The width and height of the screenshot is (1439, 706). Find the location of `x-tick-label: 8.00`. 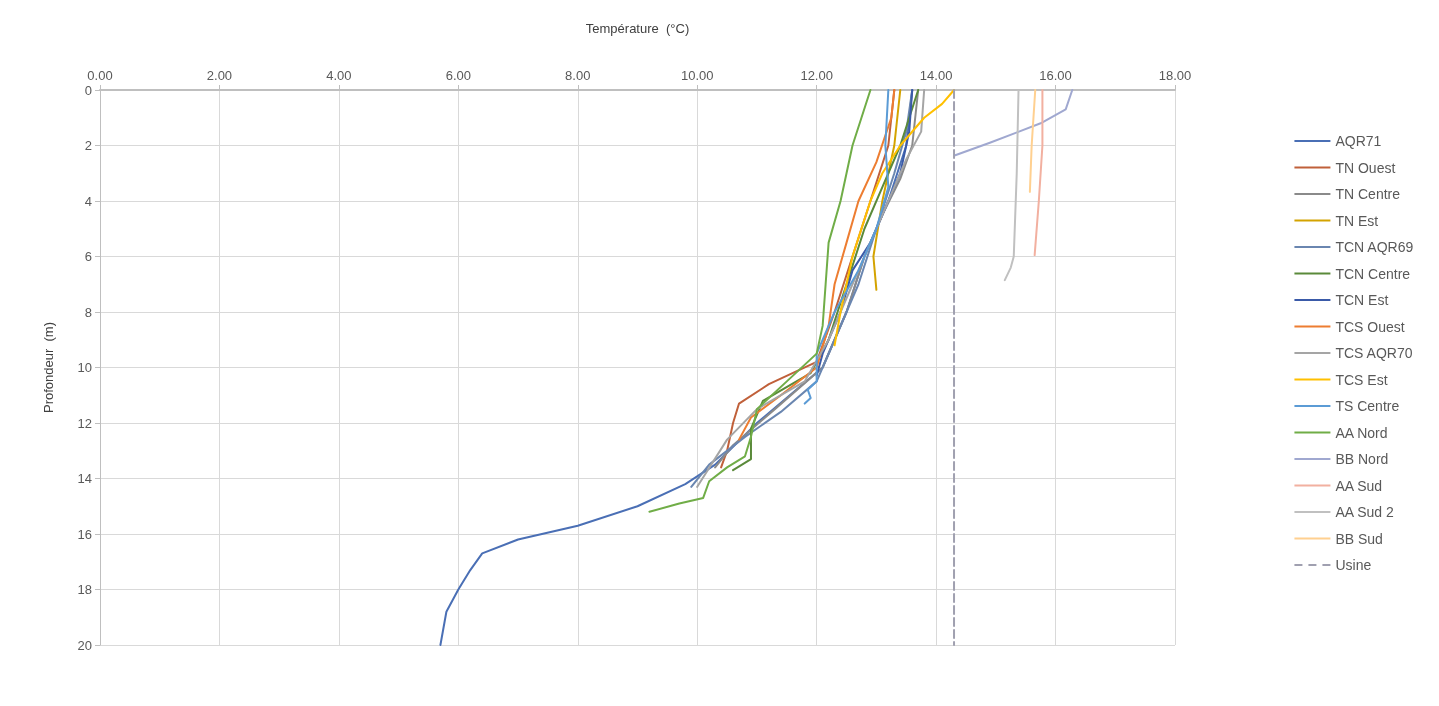

x-tick-label: 8.00 is located at coordinates (578, 75).